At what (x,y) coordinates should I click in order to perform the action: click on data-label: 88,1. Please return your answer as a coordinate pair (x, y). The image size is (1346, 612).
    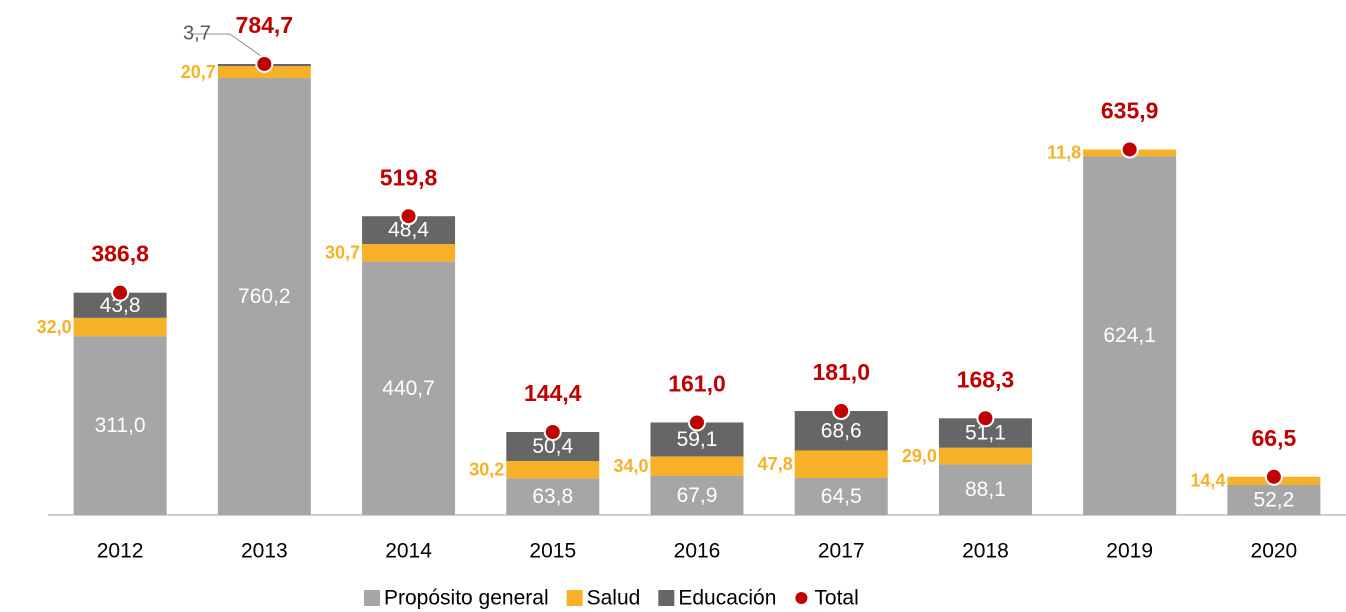
    Looking at the image, I should click on (985, 489).